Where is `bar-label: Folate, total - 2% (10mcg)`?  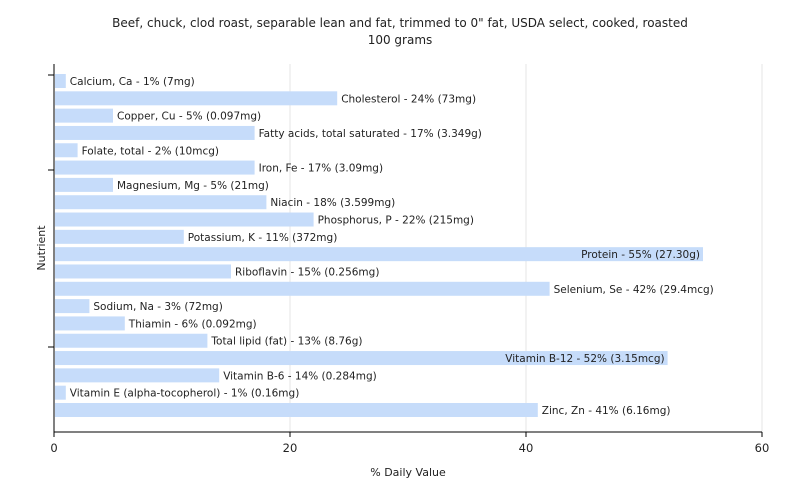
bar-label: Folate, total - 2% (10mcg) is located at coordinates (150, 151).